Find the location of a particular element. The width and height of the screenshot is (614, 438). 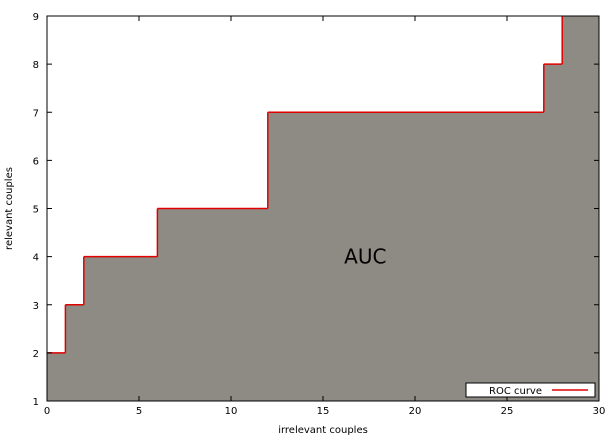

auc-annotation: AUC is located at coordinates (365, 257).